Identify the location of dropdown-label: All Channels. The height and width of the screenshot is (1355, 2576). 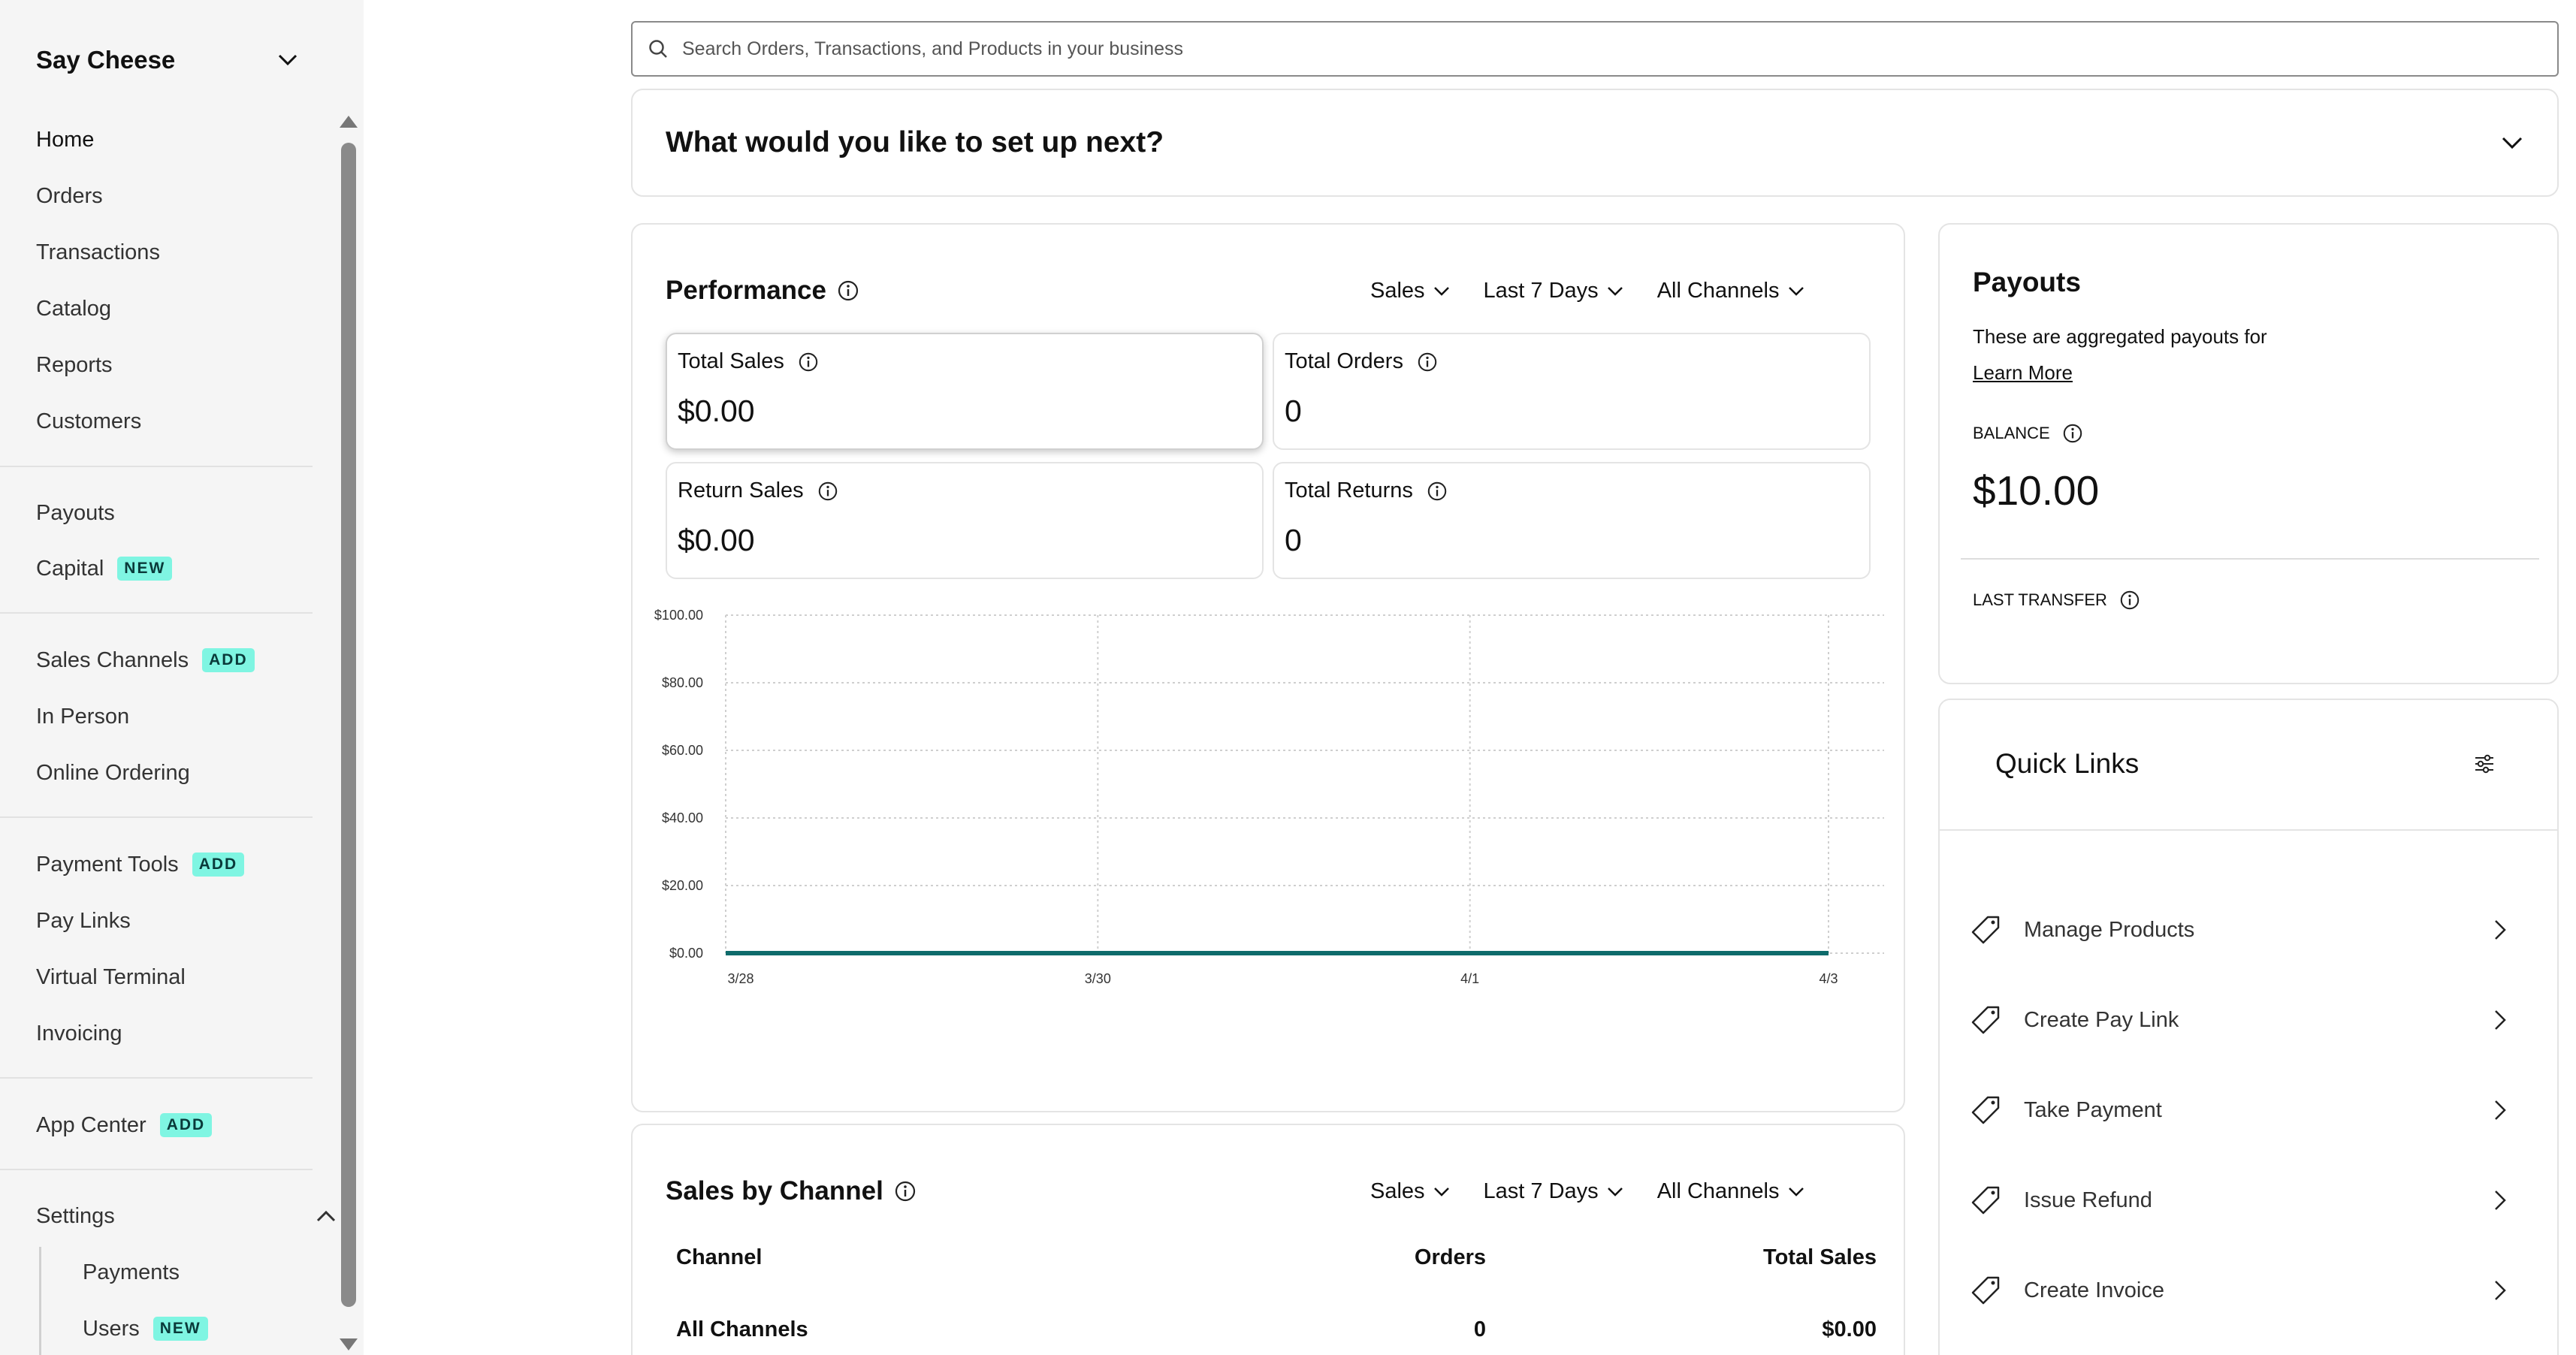
(1718, 1191).